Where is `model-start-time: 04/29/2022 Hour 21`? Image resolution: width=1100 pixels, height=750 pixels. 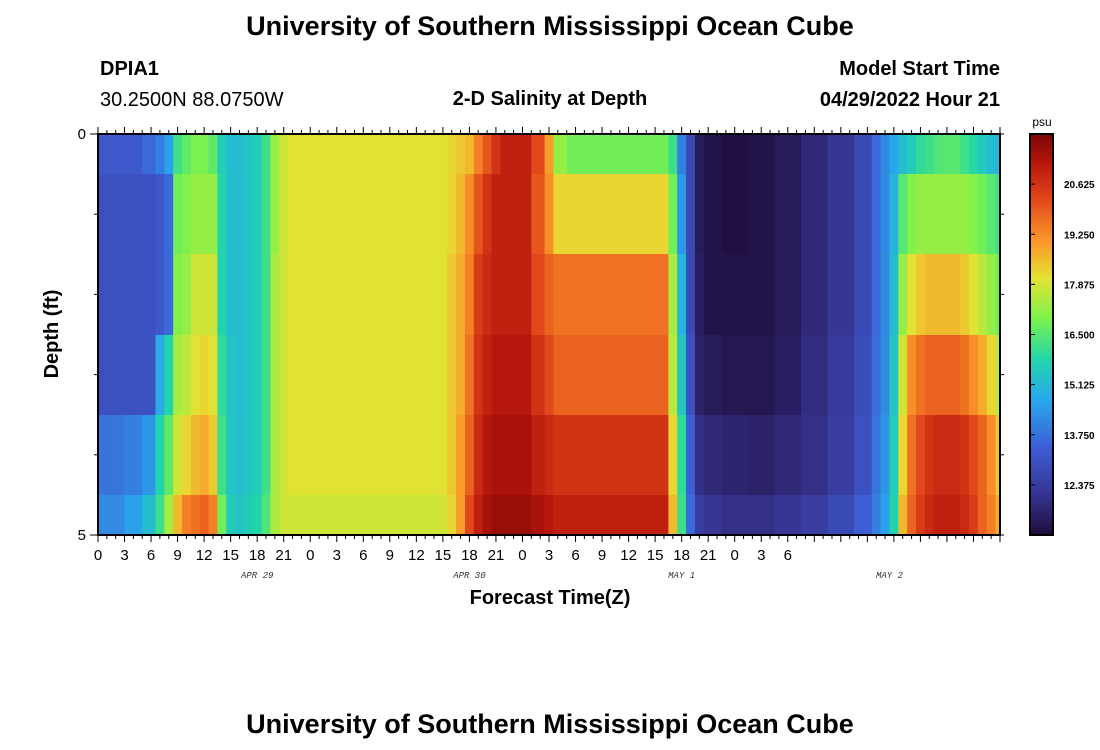 model-start-time: 04/29/2022 Hour 21 is located at coordinates (910, 100).